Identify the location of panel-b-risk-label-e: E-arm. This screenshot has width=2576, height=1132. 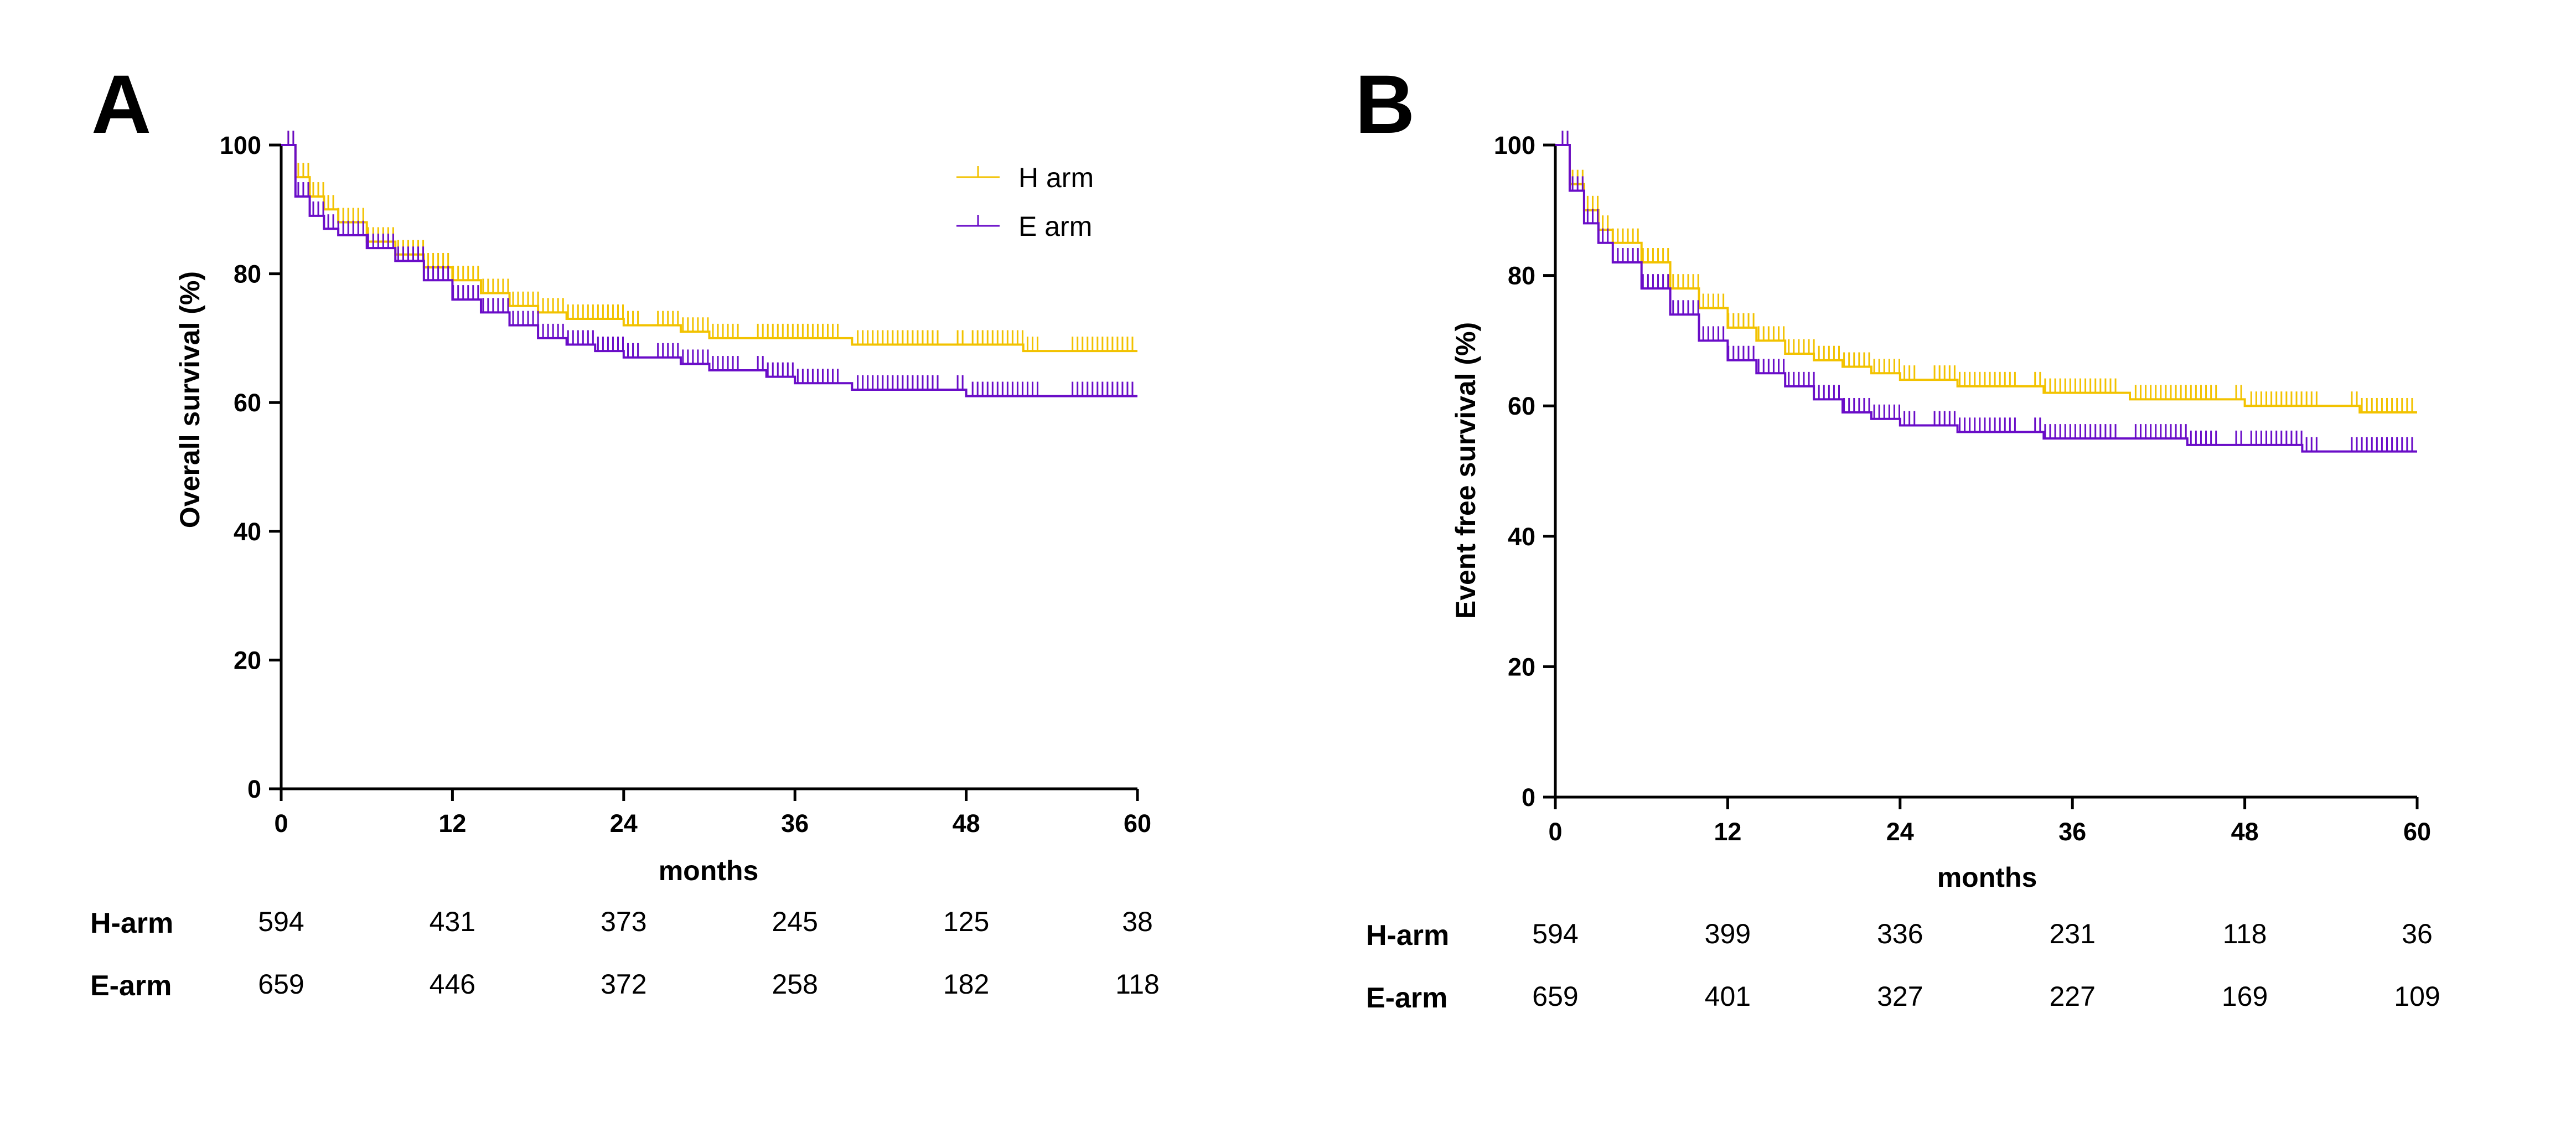
(1406, 998).